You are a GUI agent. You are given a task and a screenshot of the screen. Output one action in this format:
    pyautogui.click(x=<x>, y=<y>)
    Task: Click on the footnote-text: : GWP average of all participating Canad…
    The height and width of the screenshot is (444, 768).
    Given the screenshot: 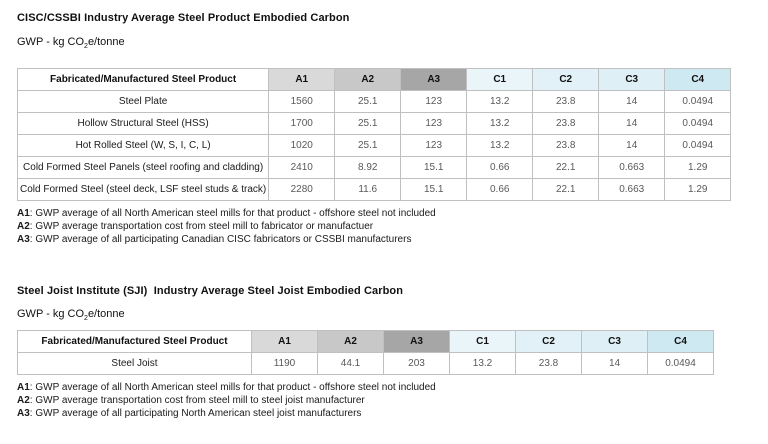 What is the action you would take?
    pyautogui.click(x=220, y=239)
    